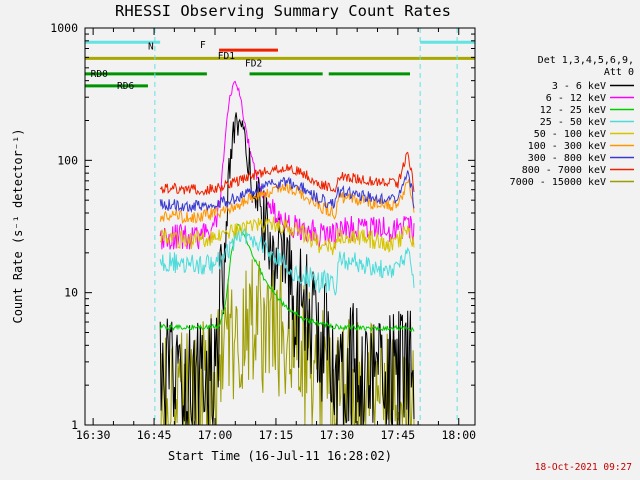 This screenshot has width=640, height=480. What do you see at coordinates (558, 182) in the screenshot?
I see `legend-label: 7000 - 15000 keV` at bounding box center [558, 182].